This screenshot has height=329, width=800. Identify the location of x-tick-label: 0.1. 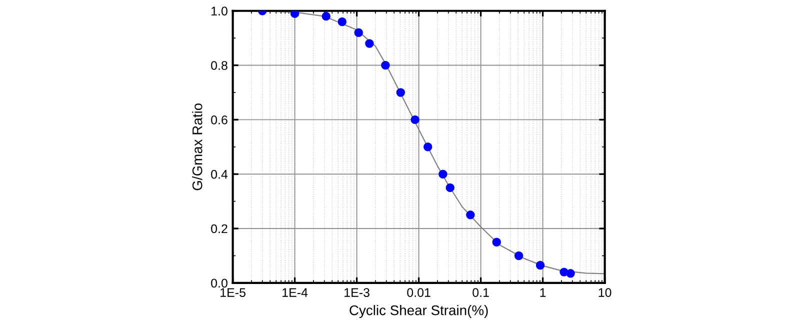
(480, 292).